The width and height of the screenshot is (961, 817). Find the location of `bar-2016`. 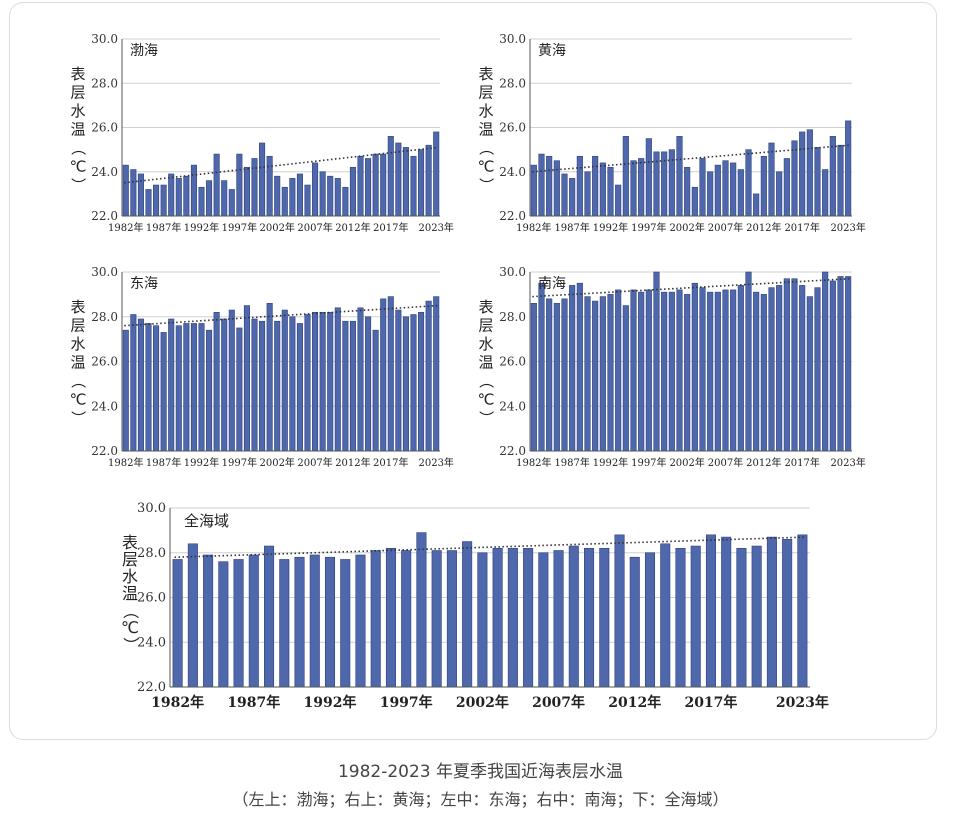

bar-2016 is located at coordinates (695, 616).